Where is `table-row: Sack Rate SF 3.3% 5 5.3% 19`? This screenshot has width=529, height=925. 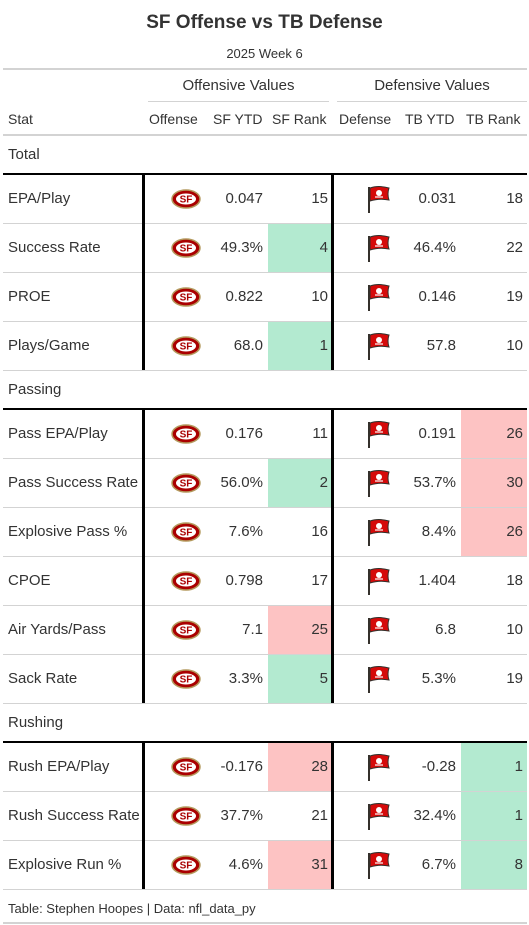 table-row: Sack Rate SF 3.3% 5 5.3% 19 is located at coordinates (265, 679).